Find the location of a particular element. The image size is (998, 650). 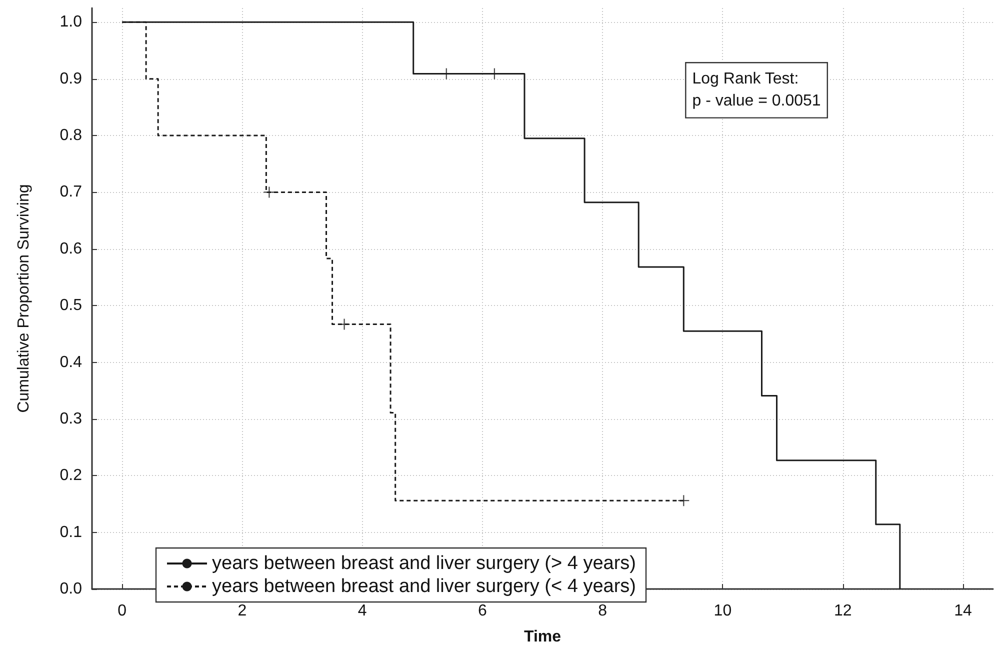

x-tick-label: 2 is located at coordinates (242, 611).